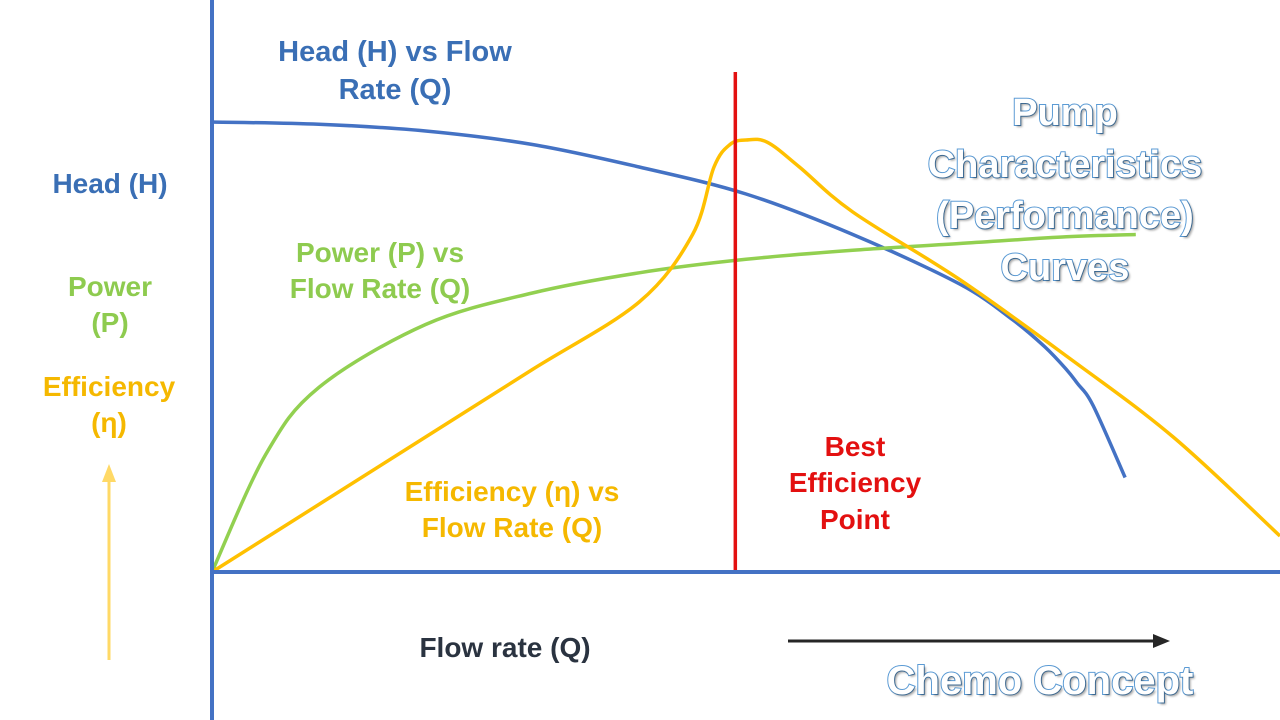  What do you see at coordinates (395, 71) in the screenshot?
I see `head-curve-label: Head (H) vs Flow Rate (Q)` at bounding box center [395, 71].